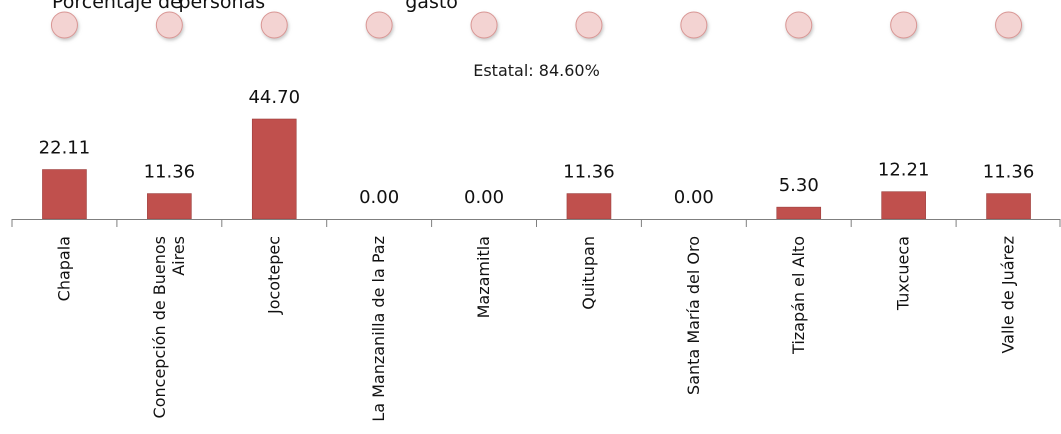  Describe the element at coordinates (536, 223) in the screenshot. I see `x-axis` at that location.